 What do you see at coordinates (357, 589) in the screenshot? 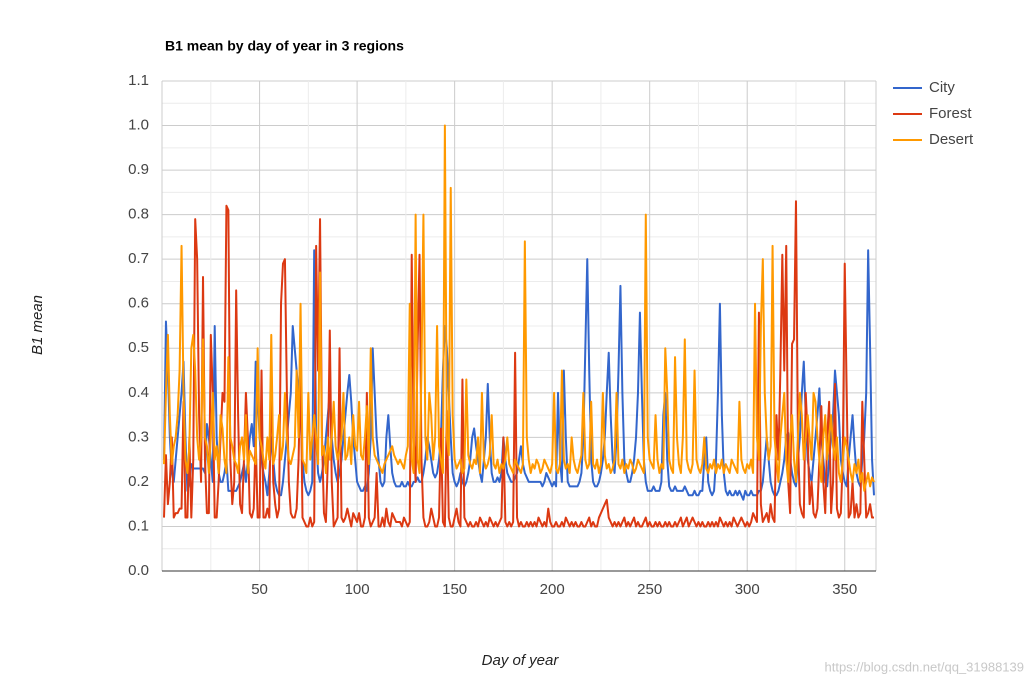
I see `x-tick-label: 100` at bounding box center [357, 589].